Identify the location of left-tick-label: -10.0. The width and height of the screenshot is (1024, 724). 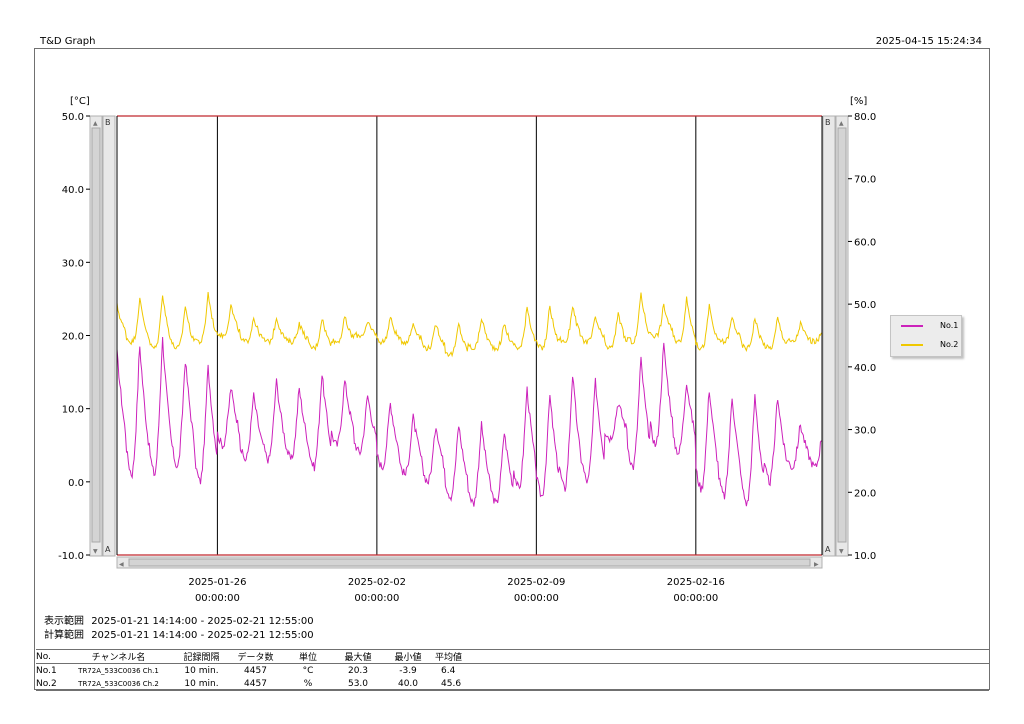
(71, 556).